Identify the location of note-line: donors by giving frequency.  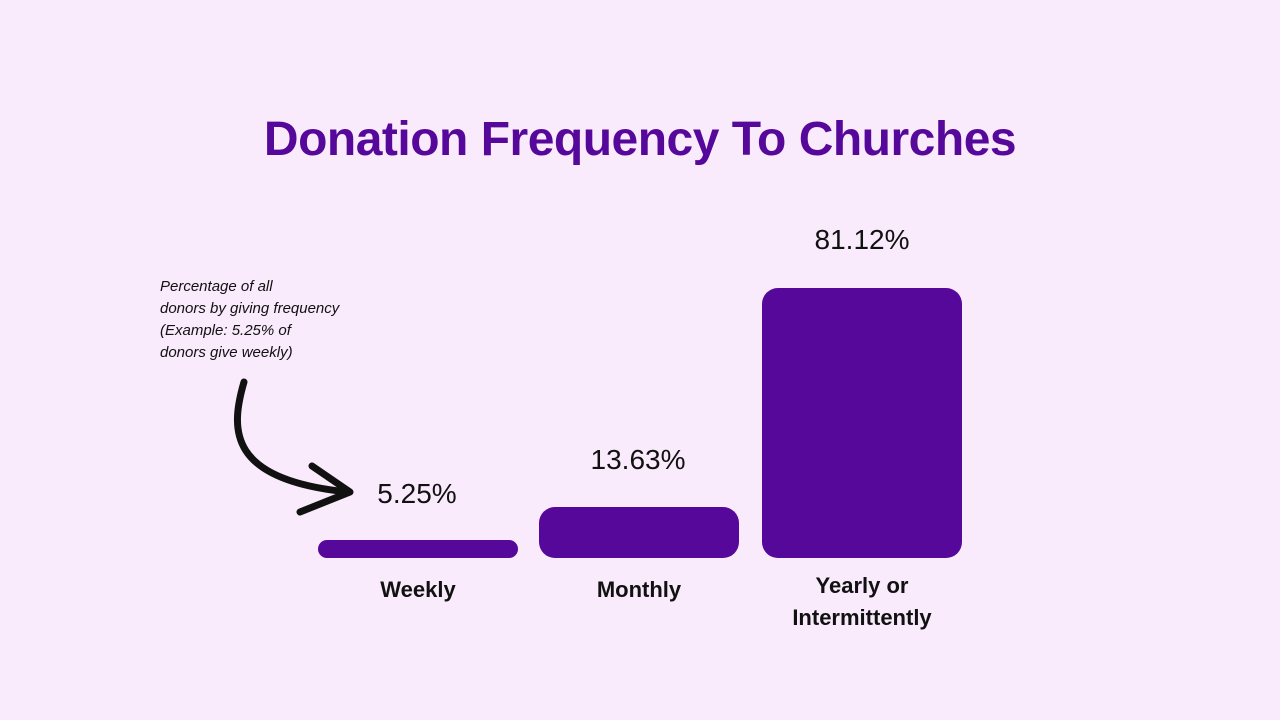
(250, 308).